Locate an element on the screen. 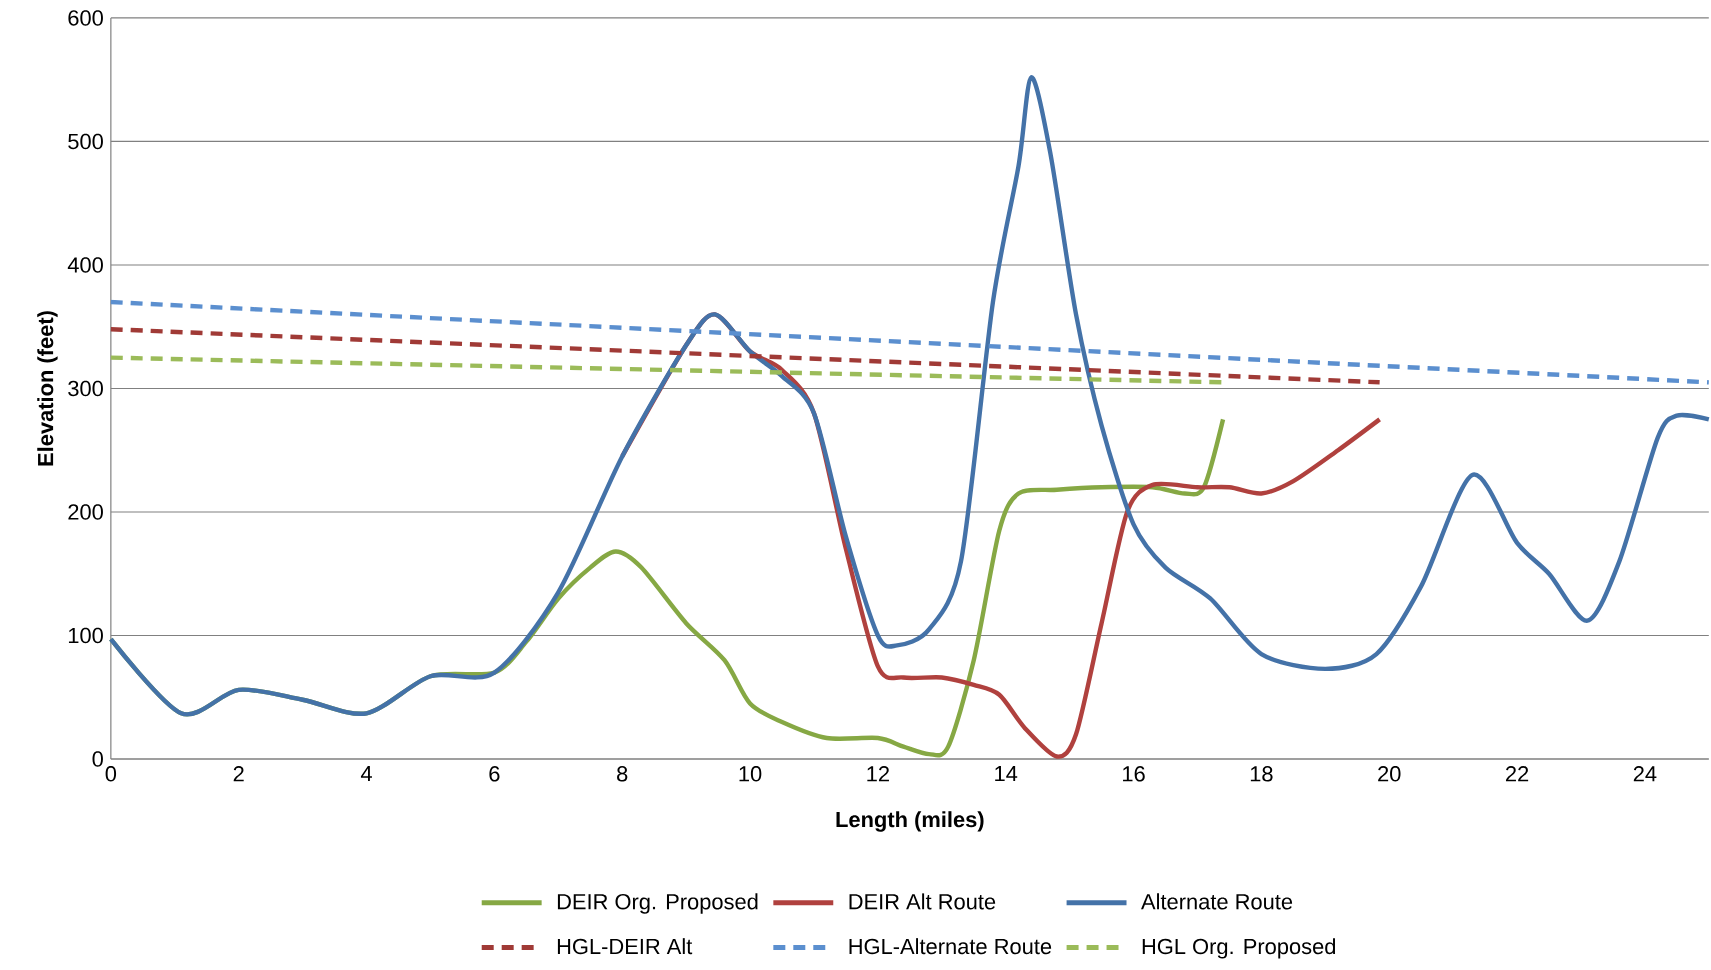 The height and width of the screenshot is (970, 1711). x-tick-label: 0 is located at coordinates (111, 774).